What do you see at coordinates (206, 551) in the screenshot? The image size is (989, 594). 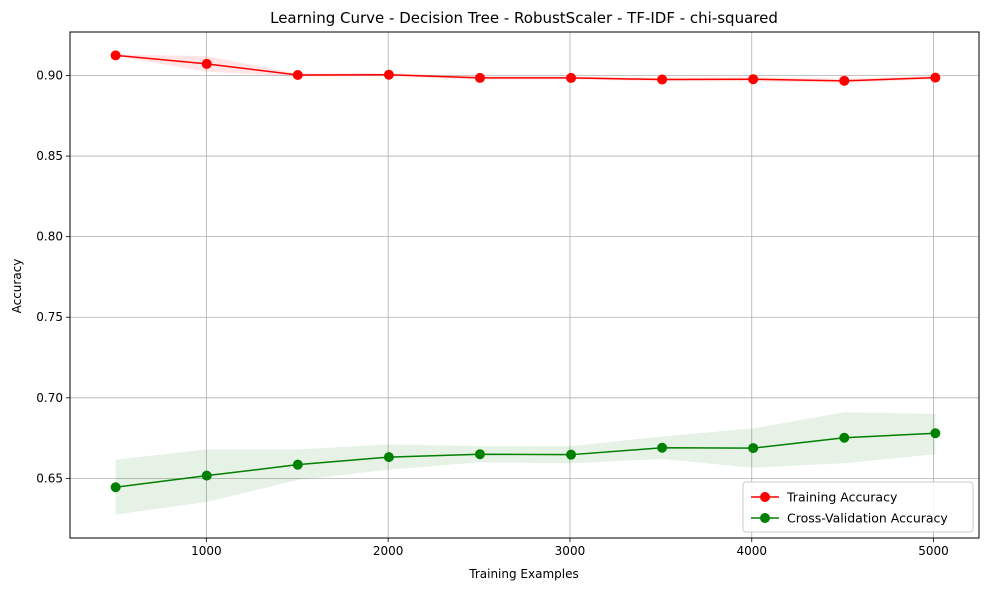 I see `x-tick-label: 1000` at bounding box center [206, 551].